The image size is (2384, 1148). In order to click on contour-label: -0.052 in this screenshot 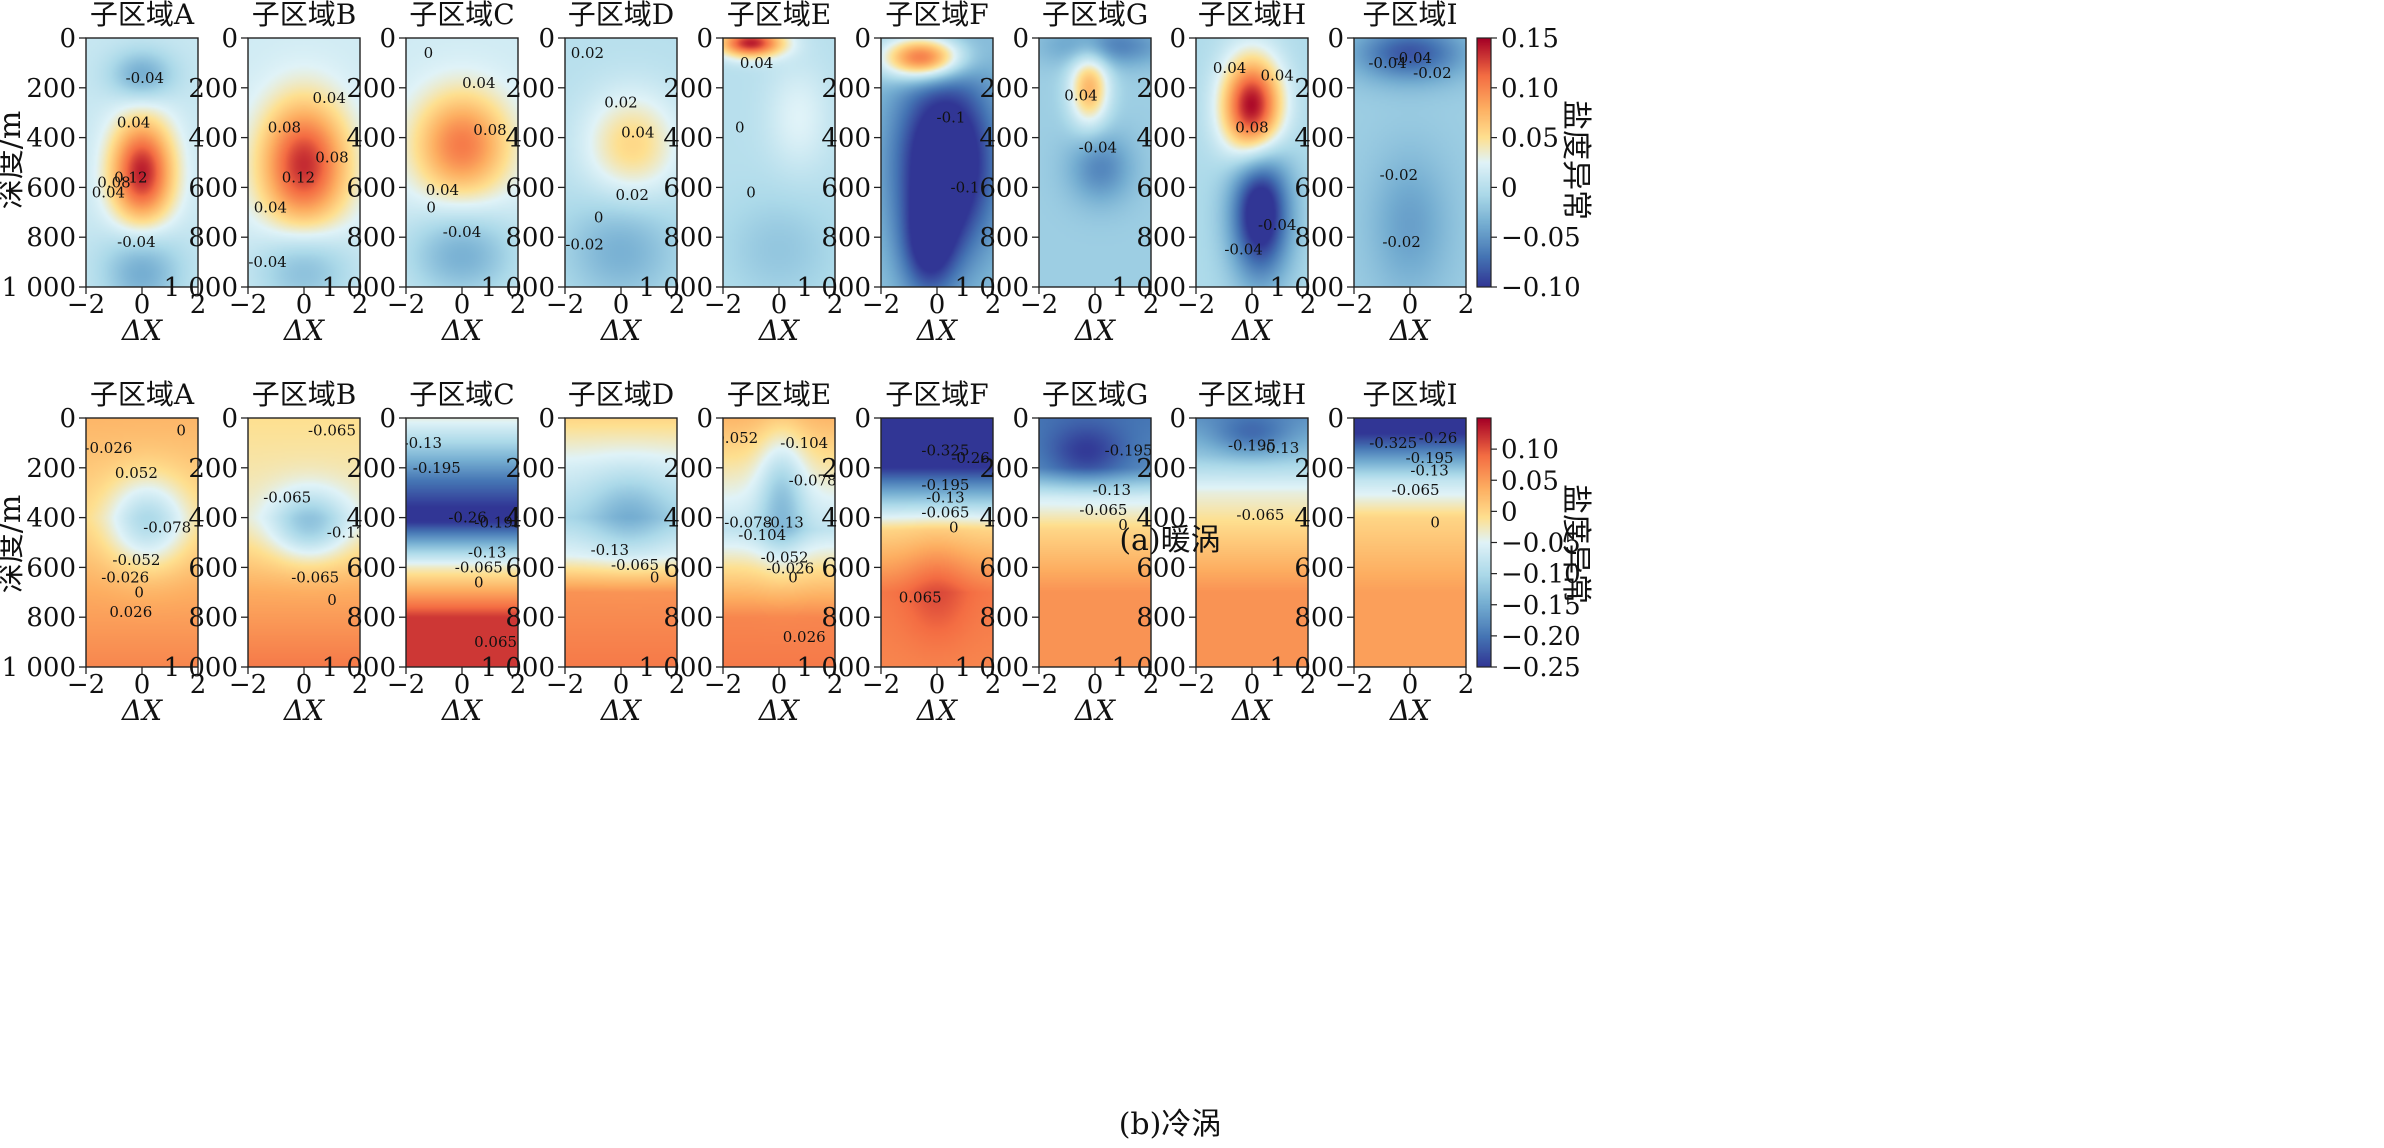, I will do `click(136, 560)`.